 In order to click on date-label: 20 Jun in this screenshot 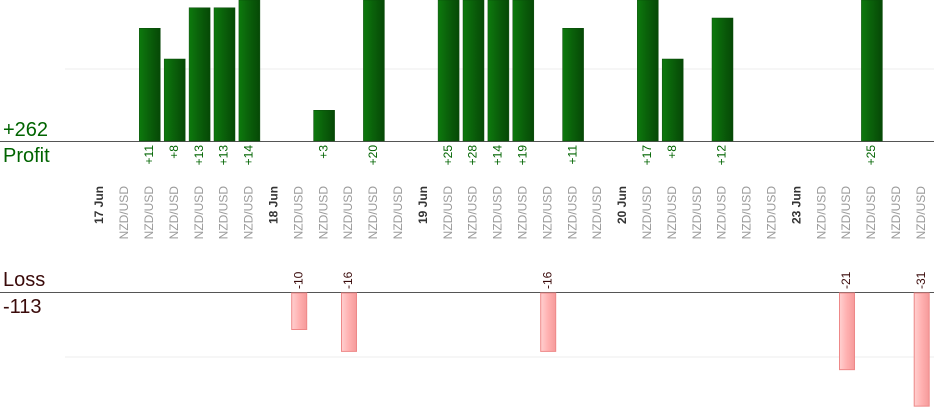, I will do `click(622, 205)`.